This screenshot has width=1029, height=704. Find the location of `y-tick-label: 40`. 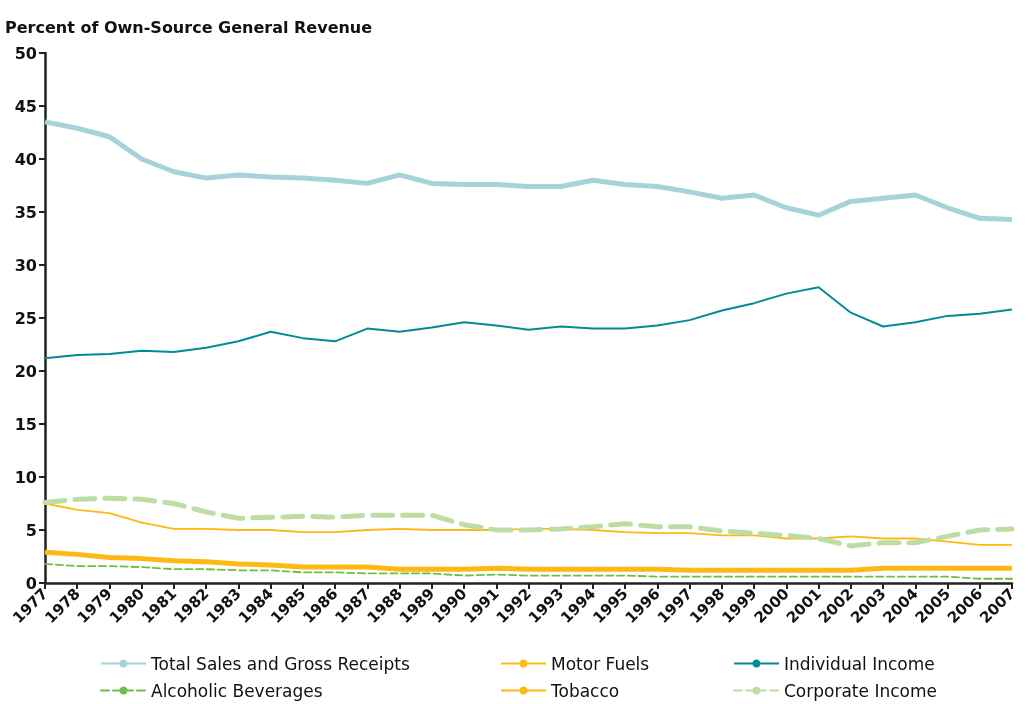

y-tick-label: 40 is located at coordinates (25, 159).